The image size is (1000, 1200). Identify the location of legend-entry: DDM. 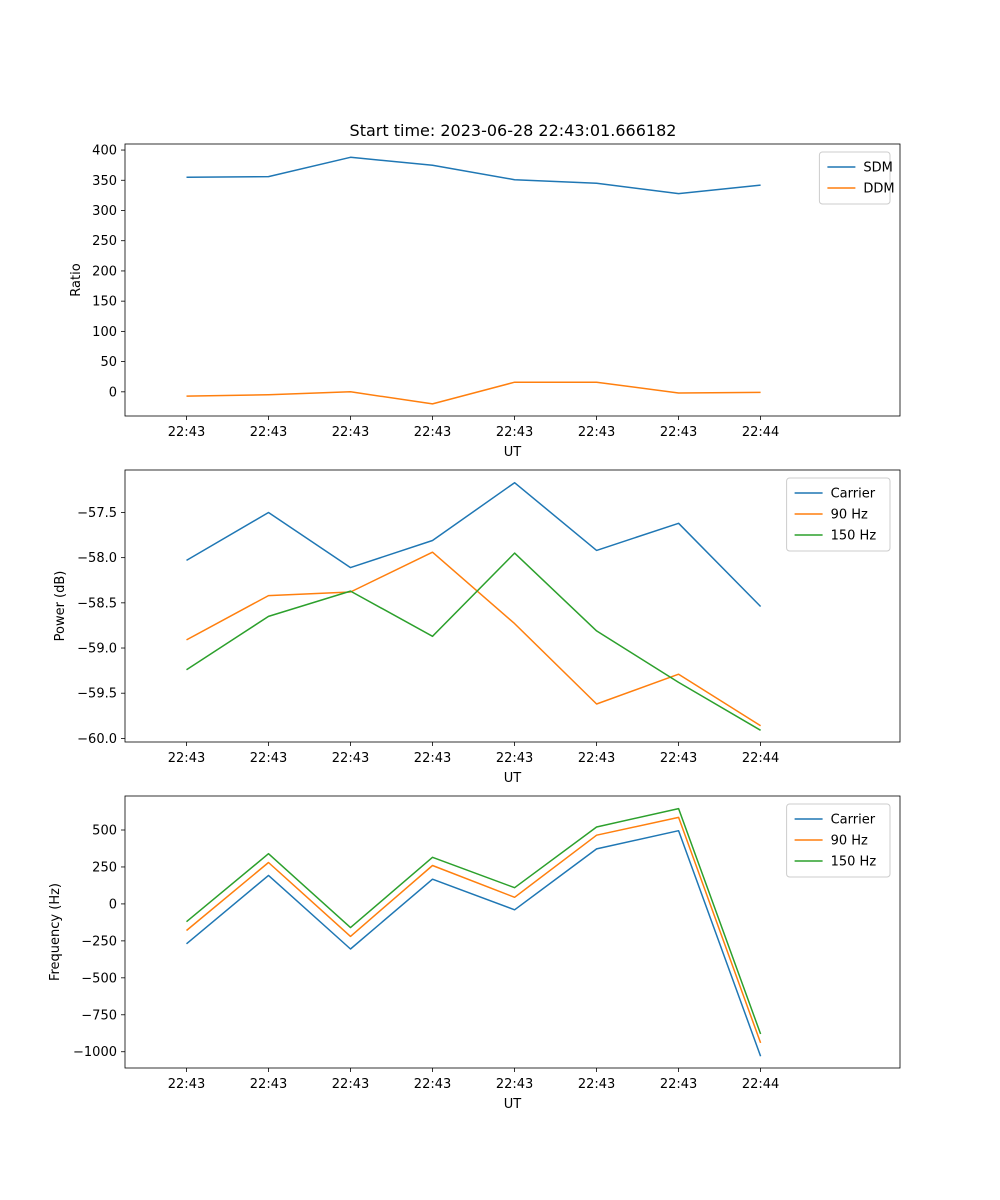
(878, 189).